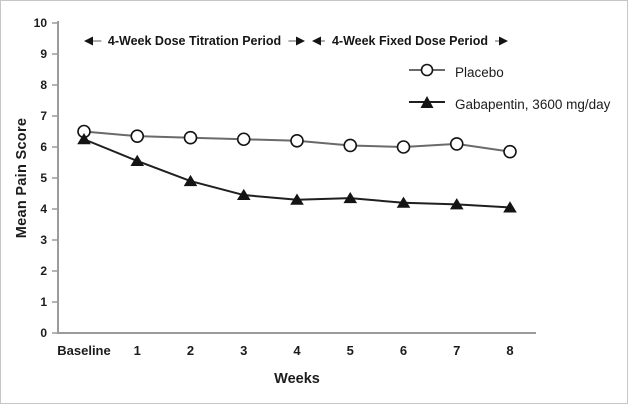  I want to click on x-category-label: 6, so click(403, 350).